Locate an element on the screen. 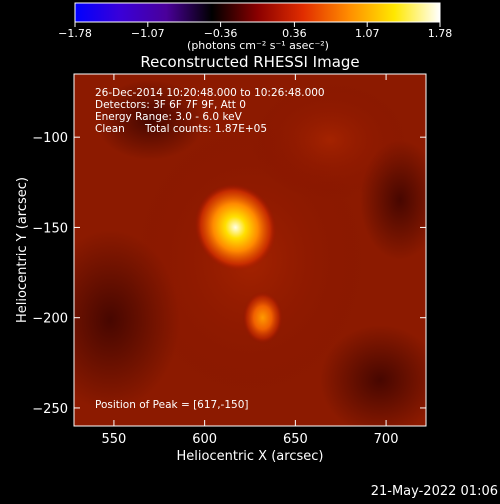 Image resolution: width=500 pixels, height=504 pixels. haze-region is located at coordinates (330, 140).